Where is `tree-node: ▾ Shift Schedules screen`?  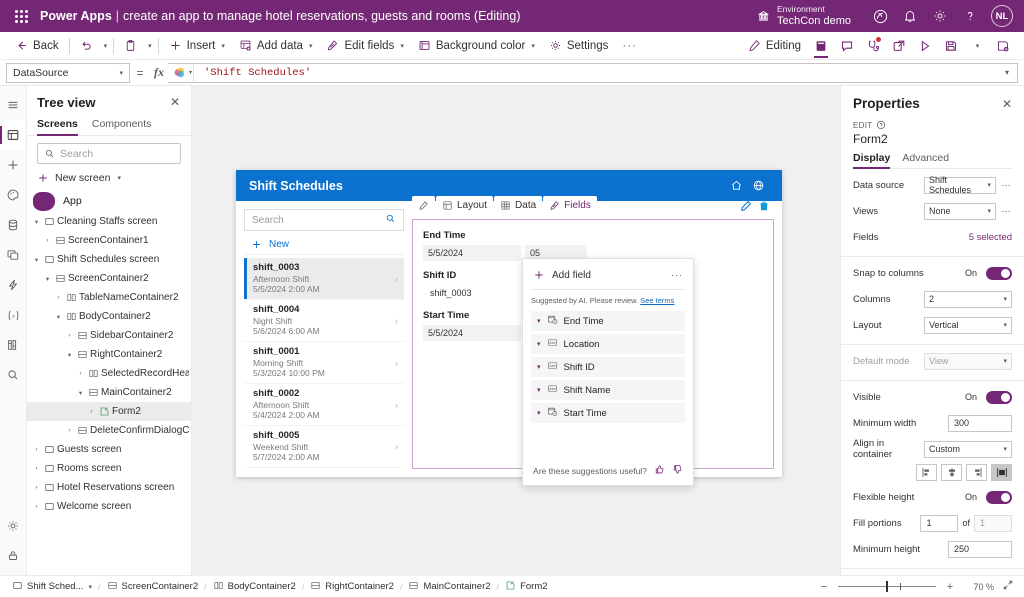
tree-node: ▾ Shift Schedules screen is located at coordinates (109, 259).